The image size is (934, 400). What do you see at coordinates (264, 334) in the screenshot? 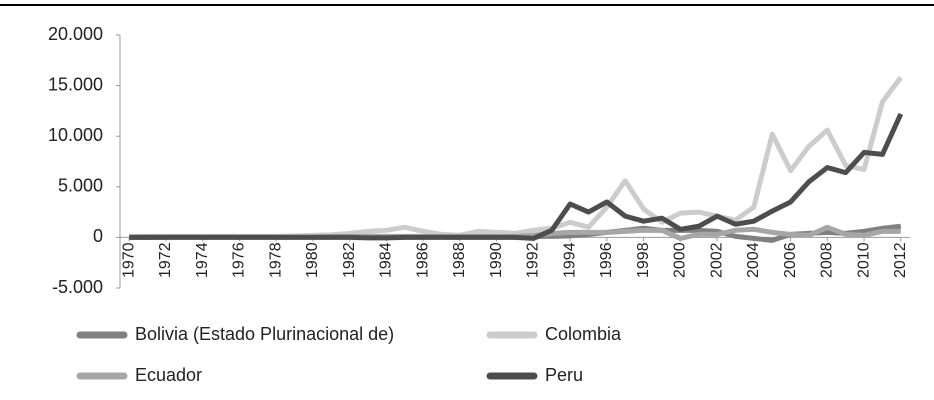
I see `legend-label: Bolivia (Estado Plurinacional de)` at bounding box center [264, 334].